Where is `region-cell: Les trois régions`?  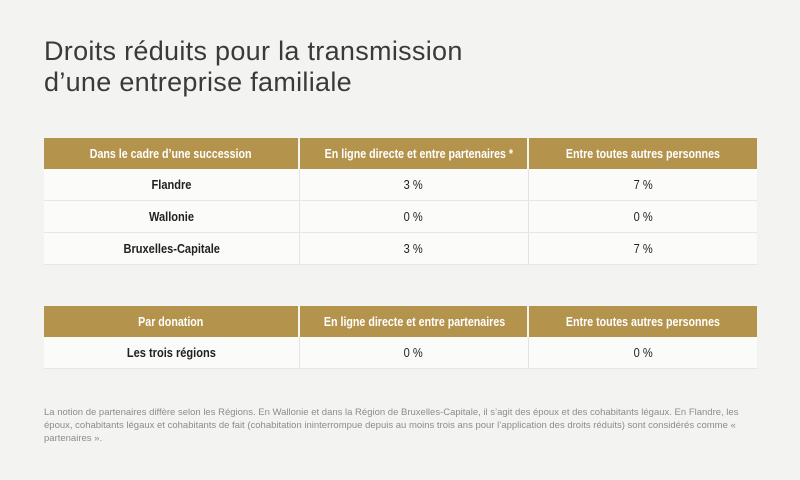 region-cell: Les trois régions is located at coordinates (172, 353).